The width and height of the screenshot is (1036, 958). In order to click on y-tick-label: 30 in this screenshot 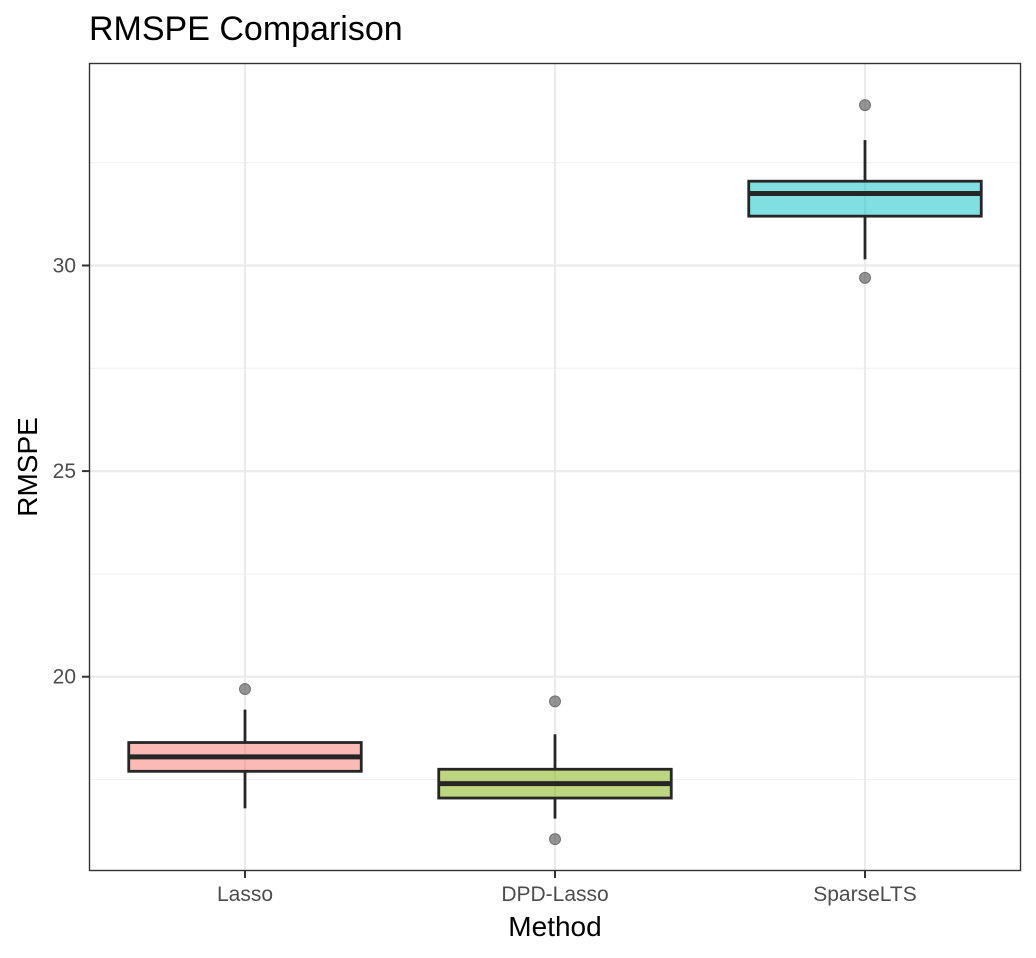, I will do `click(64, 266)`.